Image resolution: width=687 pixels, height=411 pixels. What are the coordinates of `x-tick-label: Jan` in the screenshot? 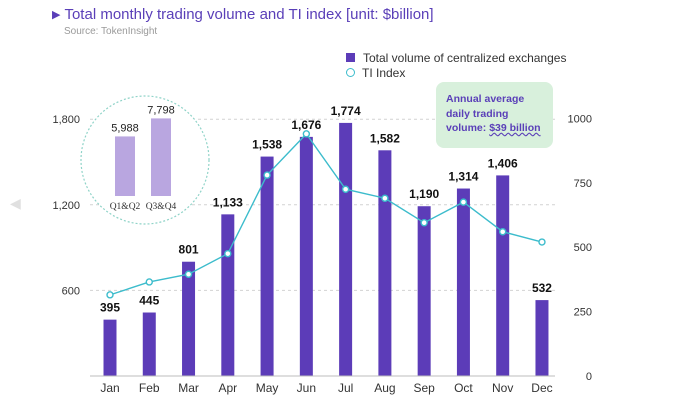 It's located at (109, 388).